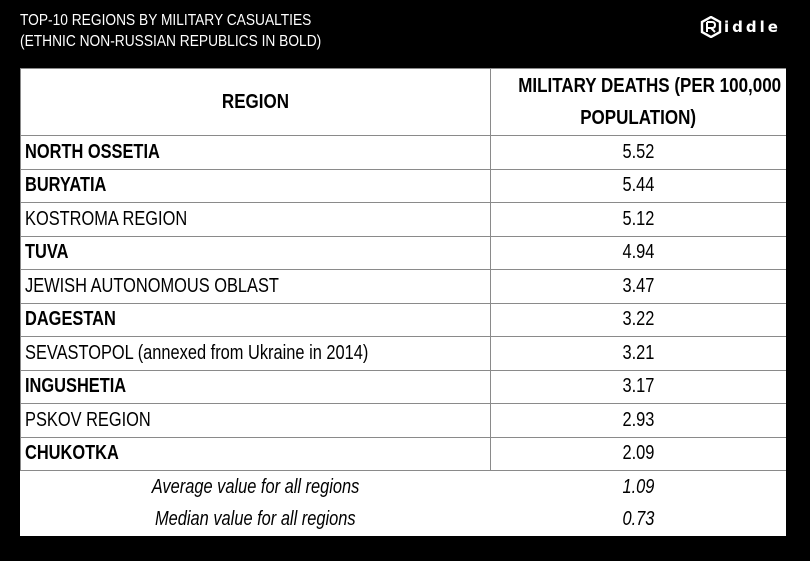 Image resolution: width=810 pixels, height=561 pixels. What do you see at coordinates (255, 152) in the screenshot?
I see `region-cell: NORTH OSSETIA` at bounding box center [255, 152].